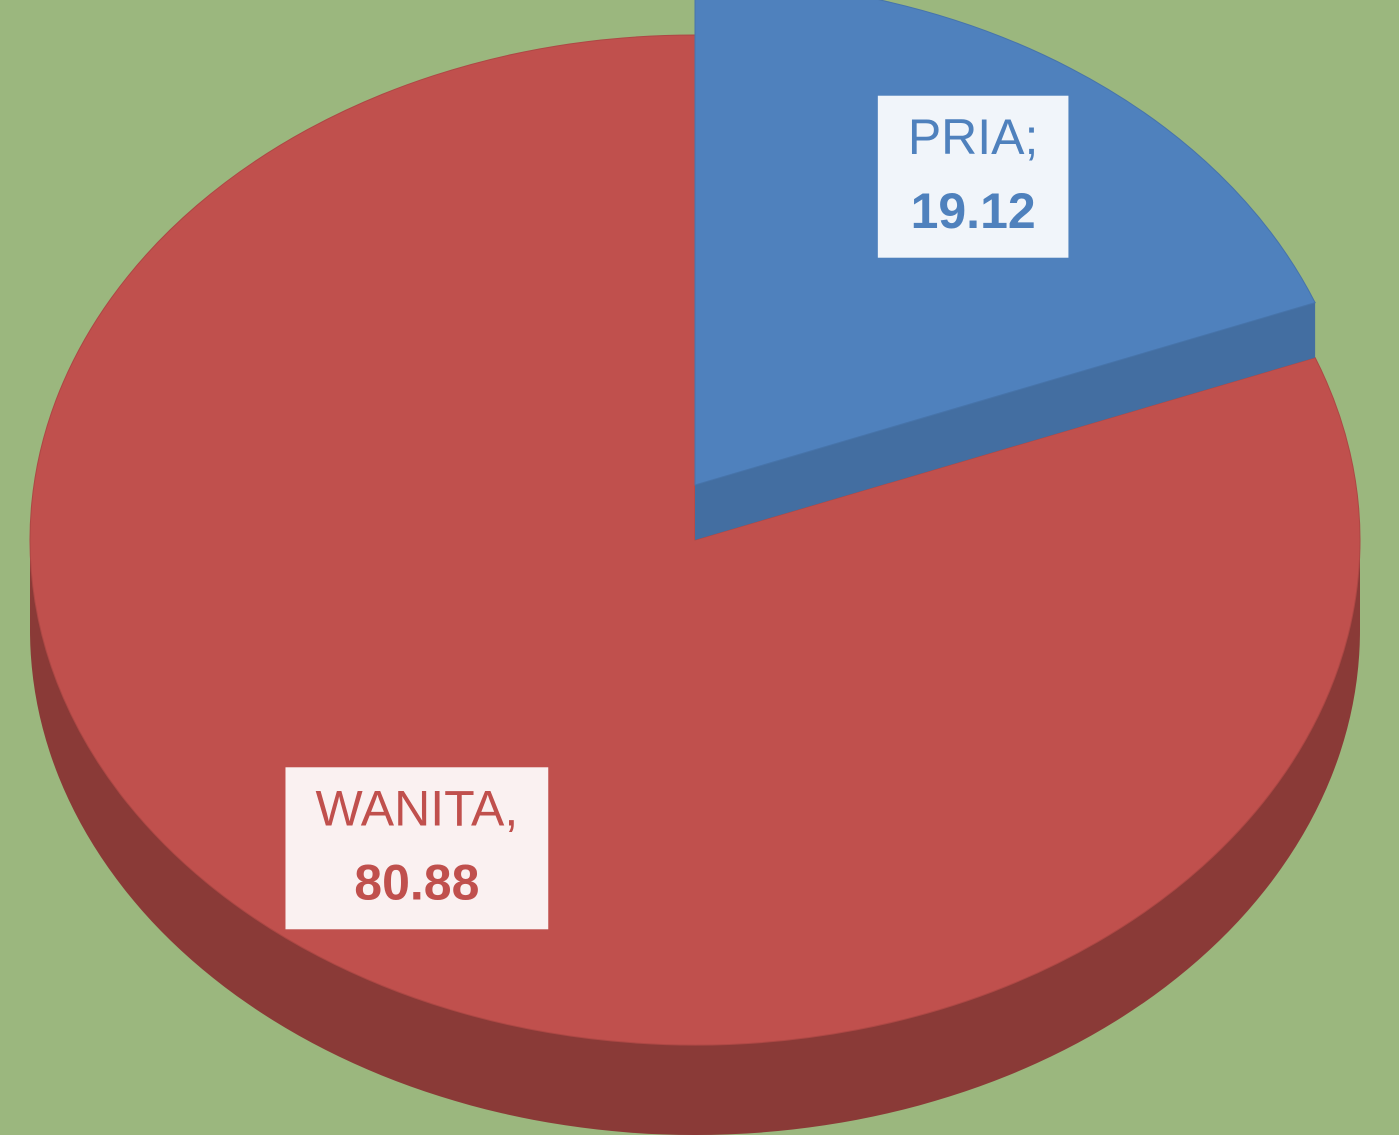 The height and width of the screenshot is (1135, 1399). I want to click on data-label-category: WANITA,, so click(416, 808).